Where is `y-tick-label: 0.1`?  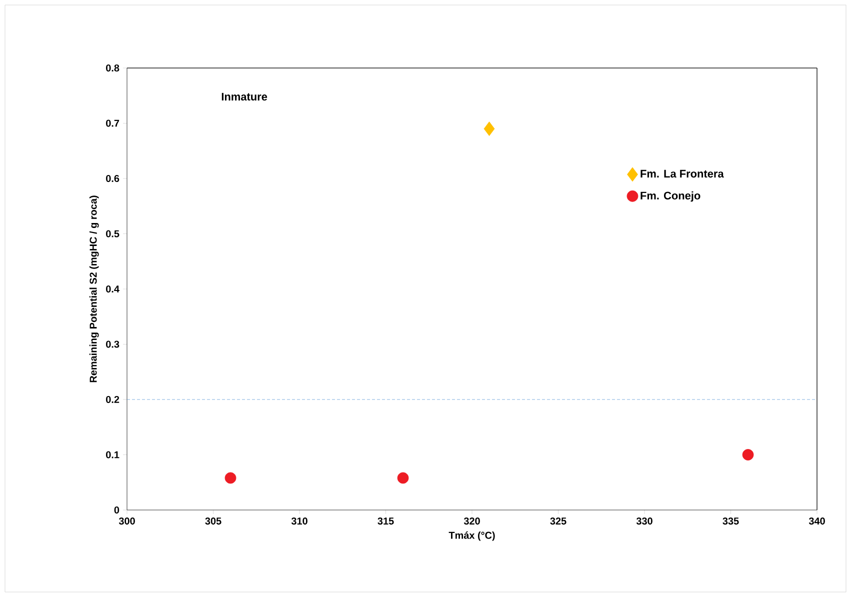
y-tick-label: 0.1 is located at coordinates (113, 454).